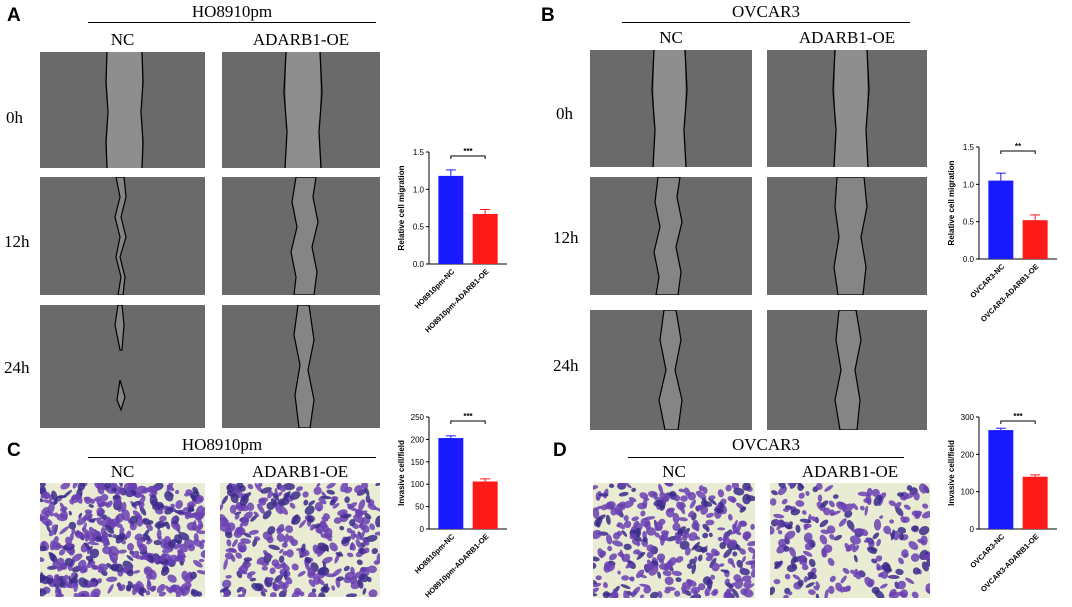  I want to click on panel-b-oe-24h-image, so click(847, 370).